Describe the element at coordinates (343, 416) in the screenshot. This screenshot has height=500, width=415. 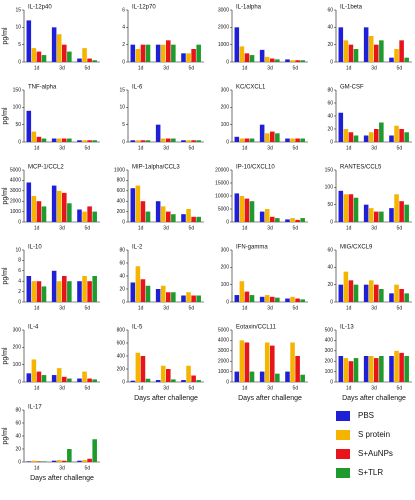
I see `legend-swatch` at that location.